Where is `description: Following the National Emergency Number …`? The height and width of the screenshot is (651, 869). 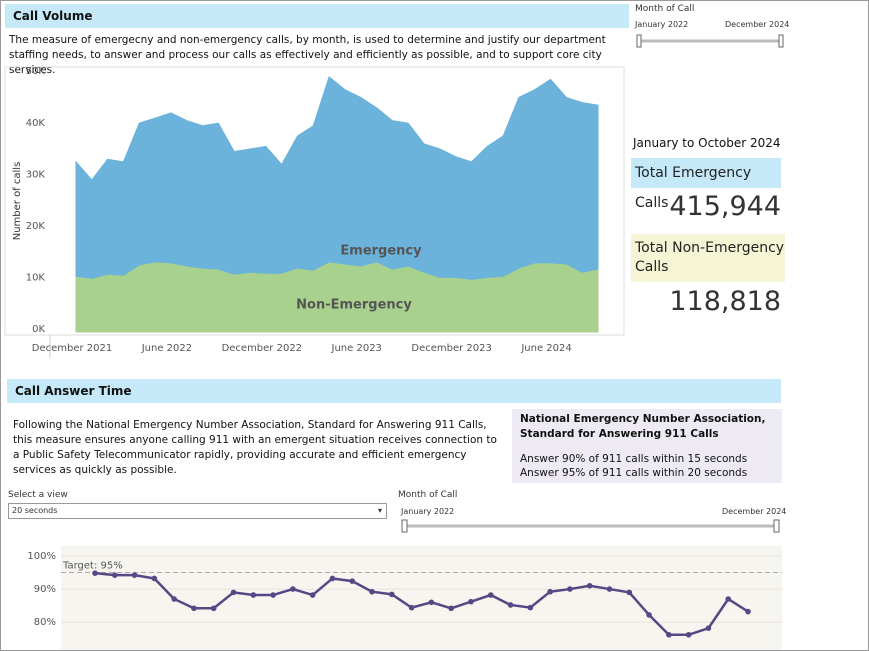
description: Following the National Emergency Number … is located at coordinates (255, 447).